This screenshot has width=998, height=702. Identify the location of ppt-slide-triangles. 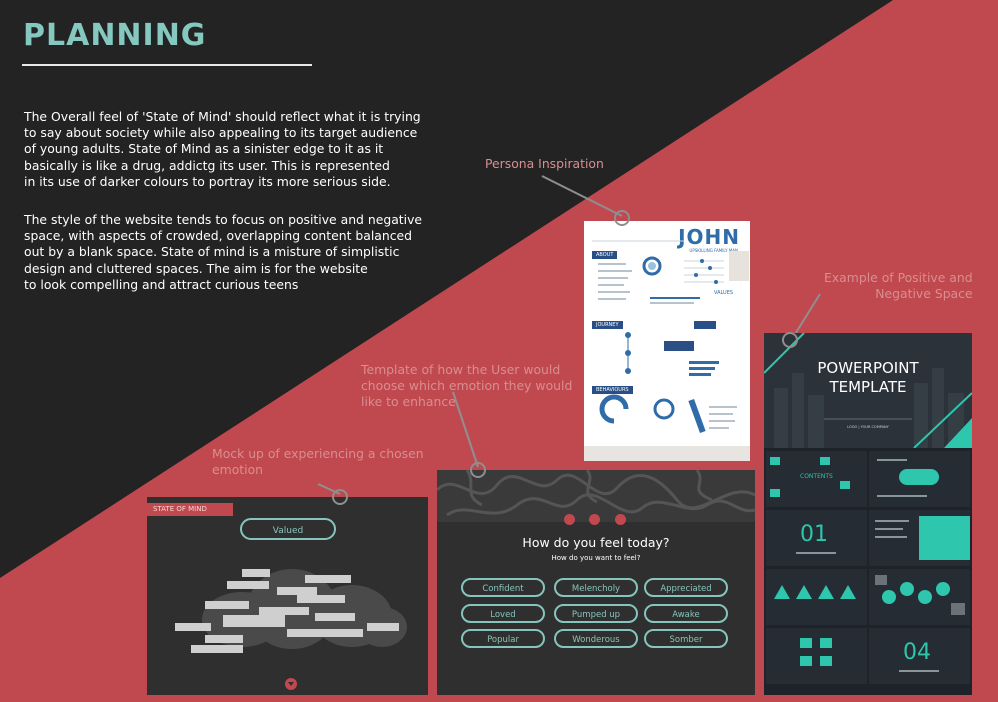
(816, 597).